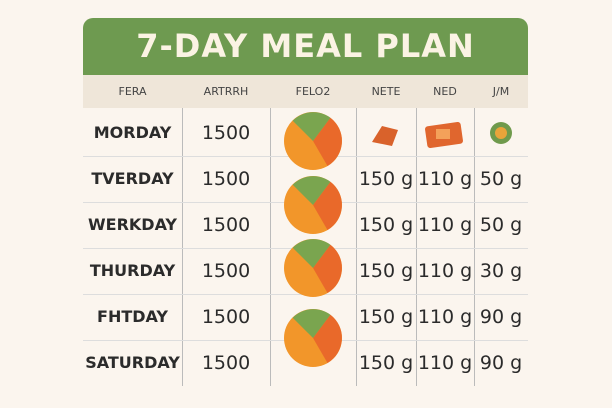 This screenshot has width=612, height=408. What do you see at coordinates (305, 46) in the screenshot?
I see `title: 7-DAY MEAL PLAN` at bounding box center [305, 46].